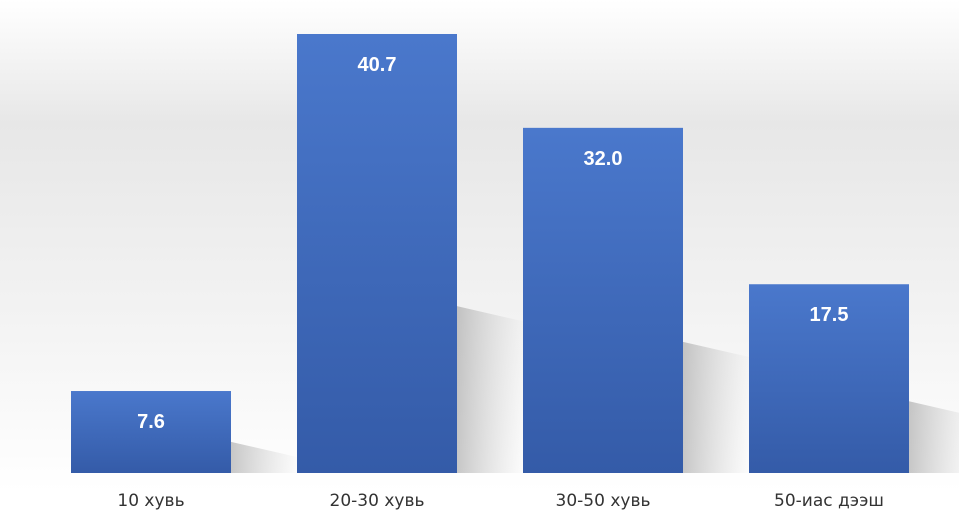  What do you see at coordinates (377, 65) in the screenshot?
I see `bar-value-label: 40.7` at bounding box center [377, 65].